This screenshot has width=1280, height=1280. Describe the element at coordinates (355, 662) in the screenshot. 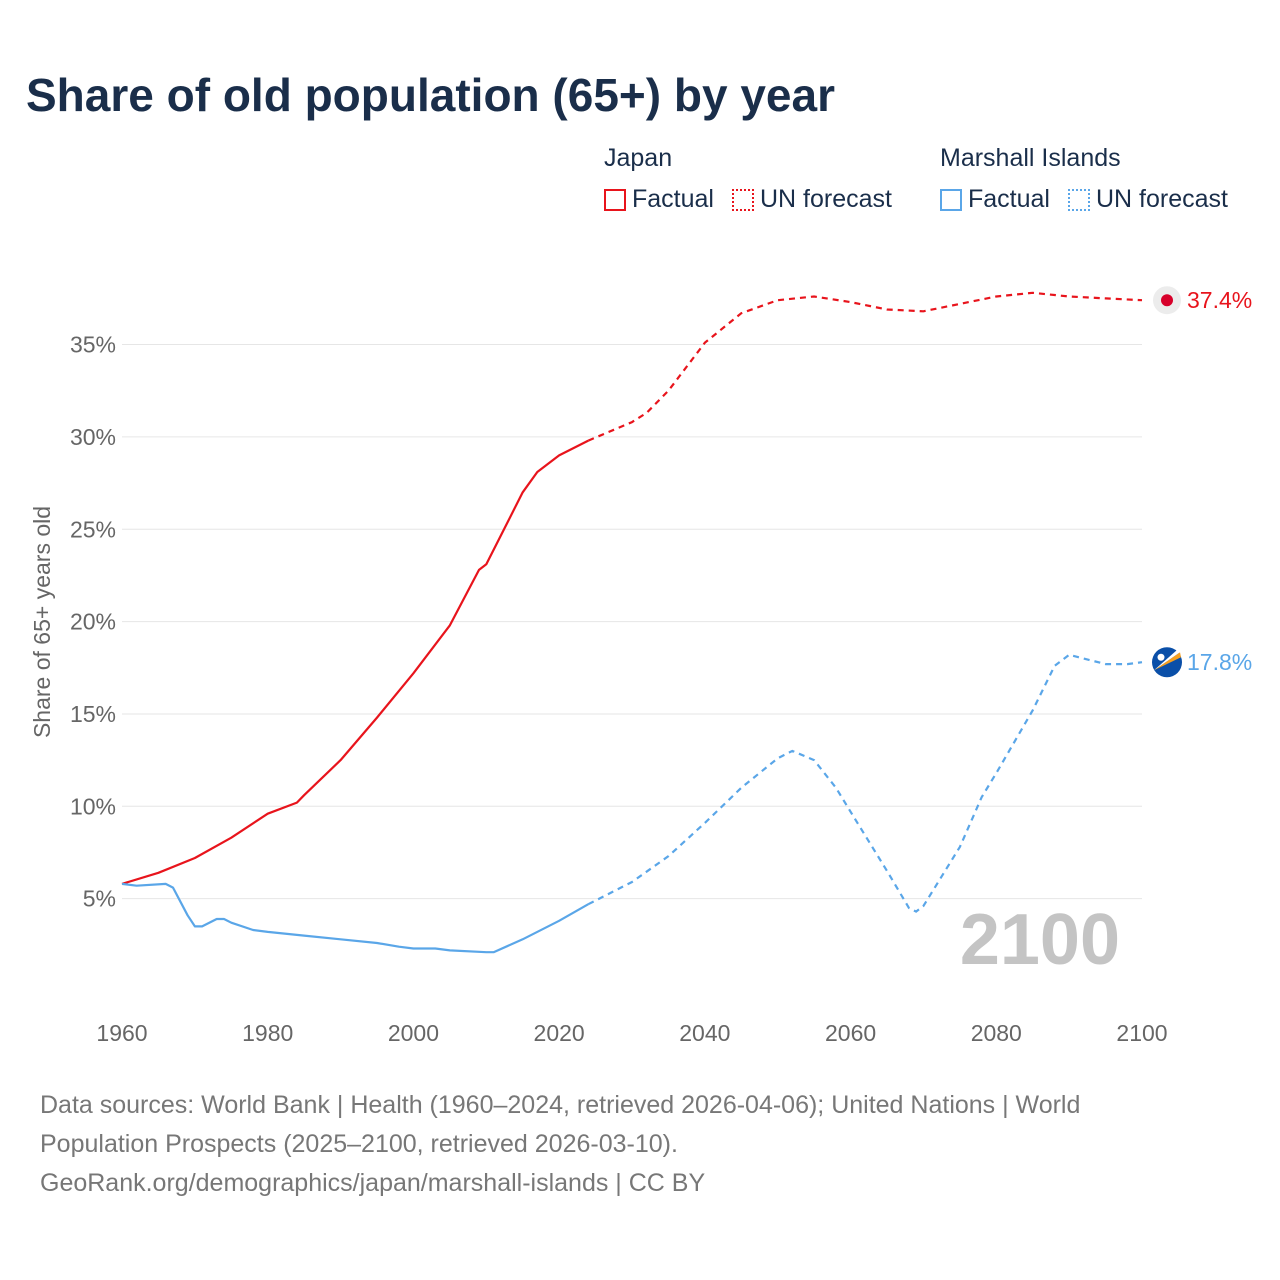

I see `japan-factual-line` at that location.